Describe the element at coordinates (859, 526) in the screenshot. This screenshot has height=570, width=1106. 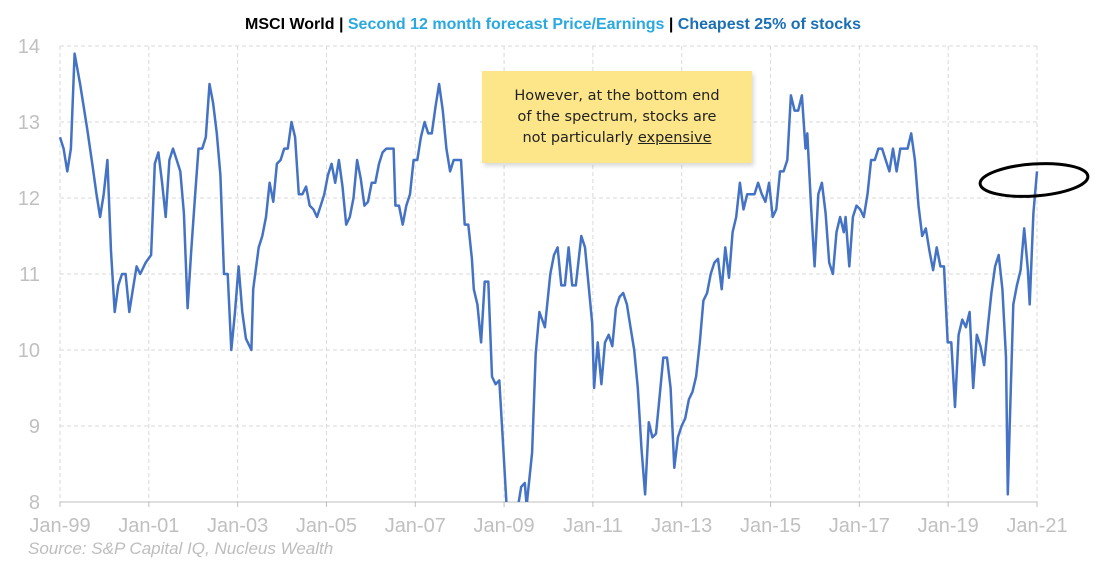
I see `x-tick-label: Jan-17` at that location.